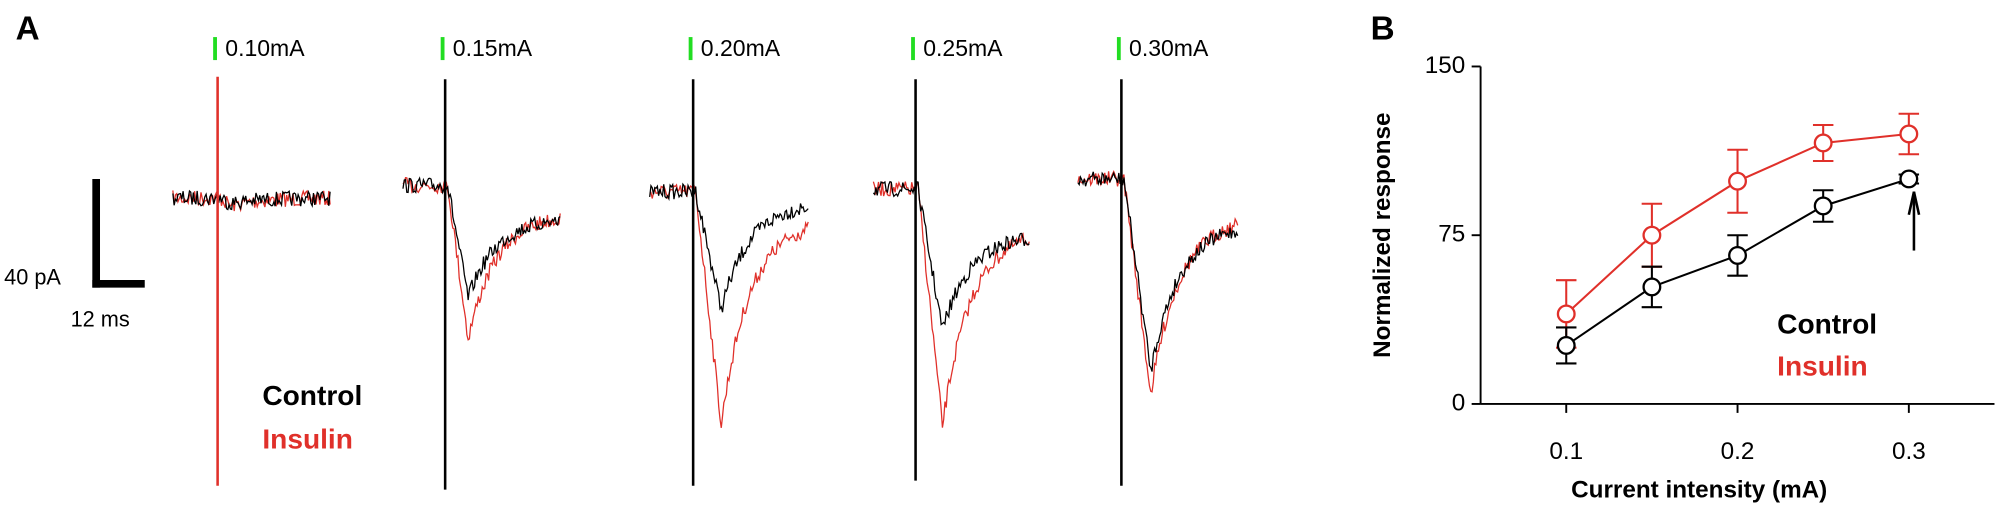 This screenshot has width=2005, height=519. I want to click on scale-label: 40 pA, so click(32, 276).